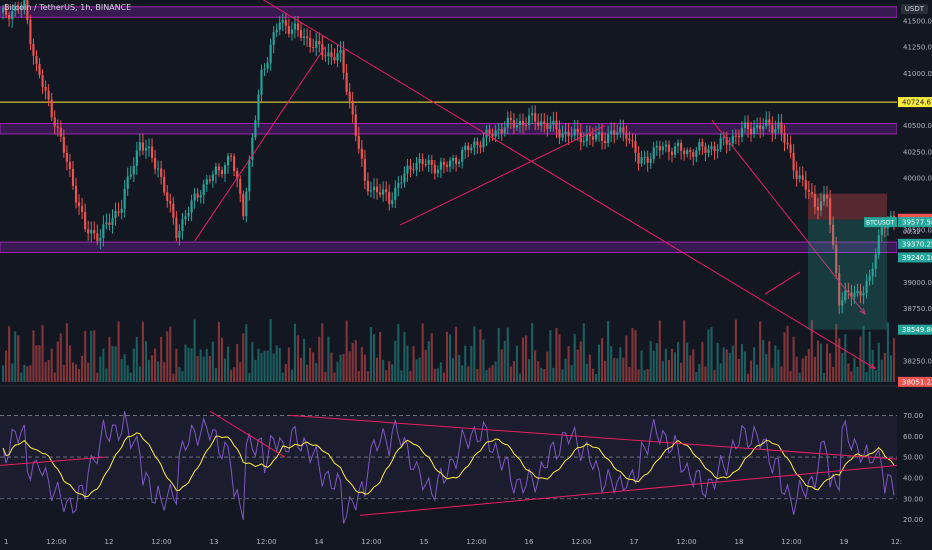 The image size is (932, 550). What do you see at coordinates (915, 102) in the screenshot?
I see `price-label-bg` at bounding box center [915, 102].